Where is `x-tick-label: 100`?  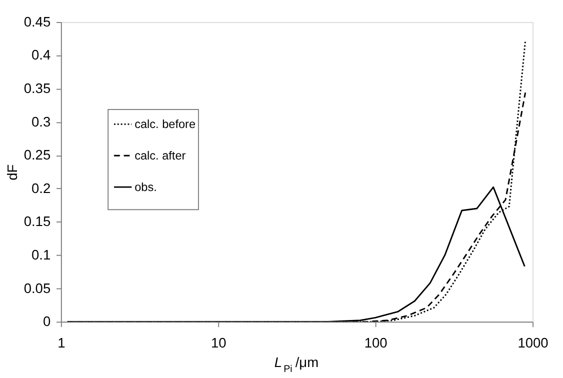
x-tick-label: 100 is located at coordinates (376, 343).